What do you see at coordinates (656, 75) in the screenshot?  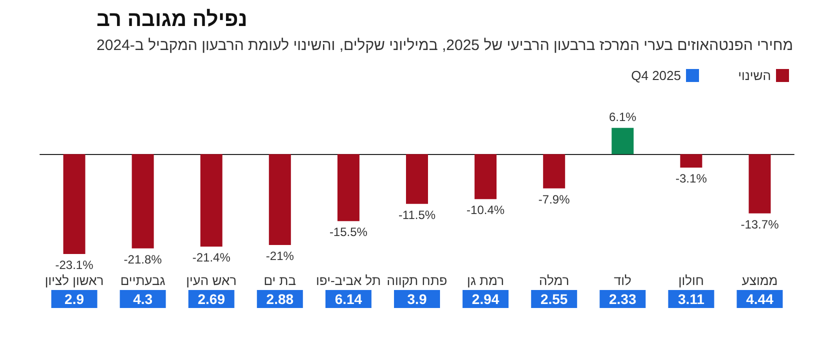 I see `legend-label: Q4 2025` at bounding box center [656, 75].